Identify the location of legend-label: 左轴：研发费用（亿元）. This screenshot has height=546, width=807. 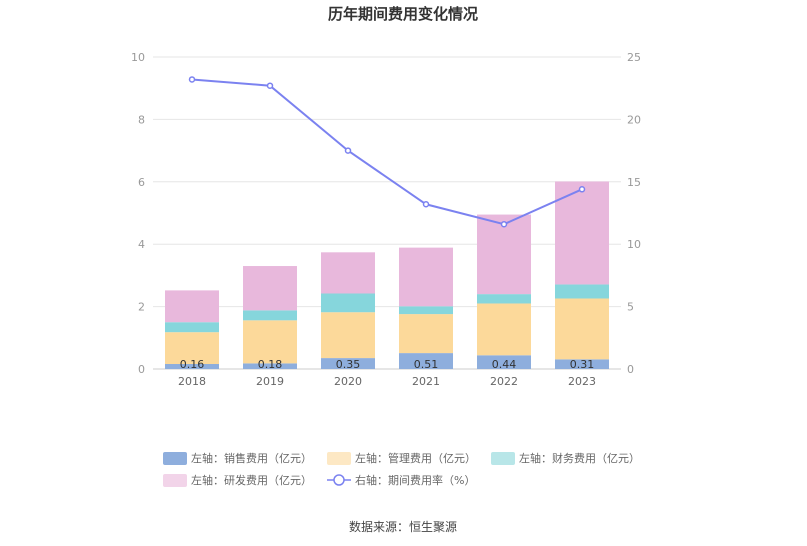
(251, 480).